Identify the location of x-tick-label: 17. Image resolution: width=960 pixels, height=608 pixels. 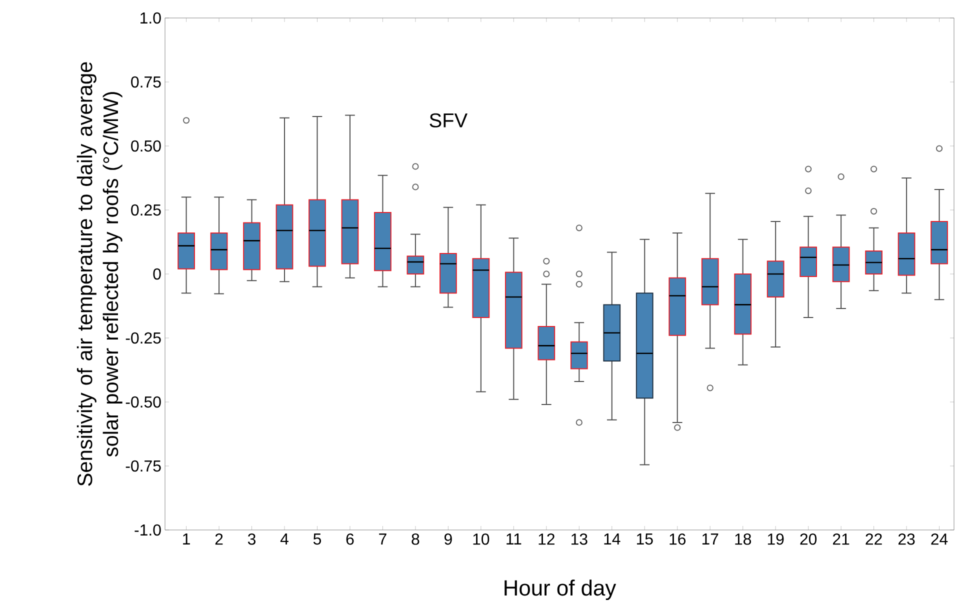
(710, 539).